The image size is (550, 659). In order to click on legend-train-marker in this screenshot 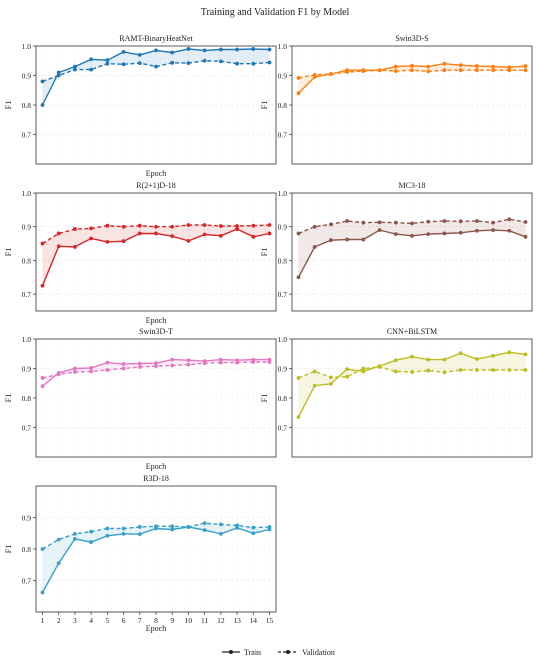, I will do `click(231, 652)`.